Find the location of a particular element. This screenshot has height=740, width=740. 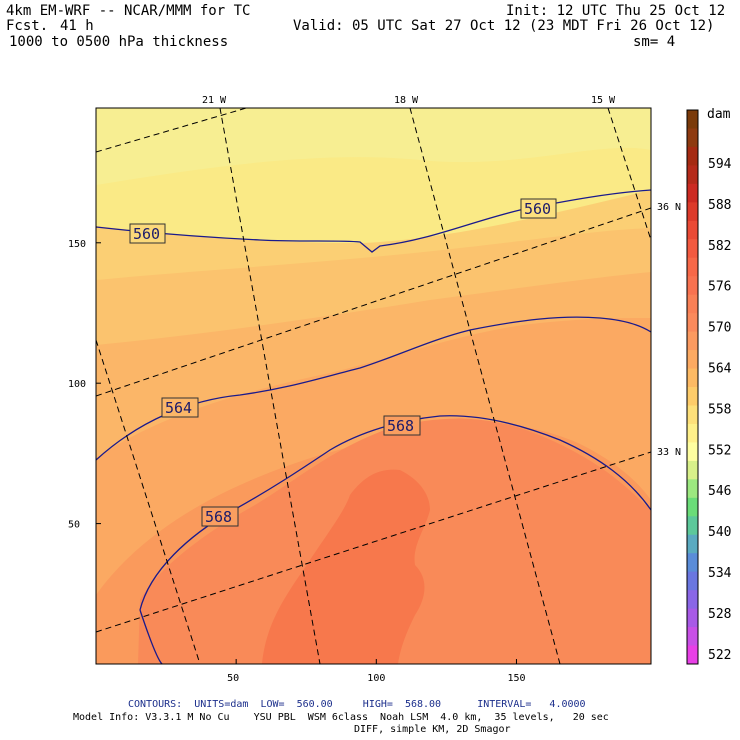

contour-label-560-right: 560 is located at coordinates (538, 208).